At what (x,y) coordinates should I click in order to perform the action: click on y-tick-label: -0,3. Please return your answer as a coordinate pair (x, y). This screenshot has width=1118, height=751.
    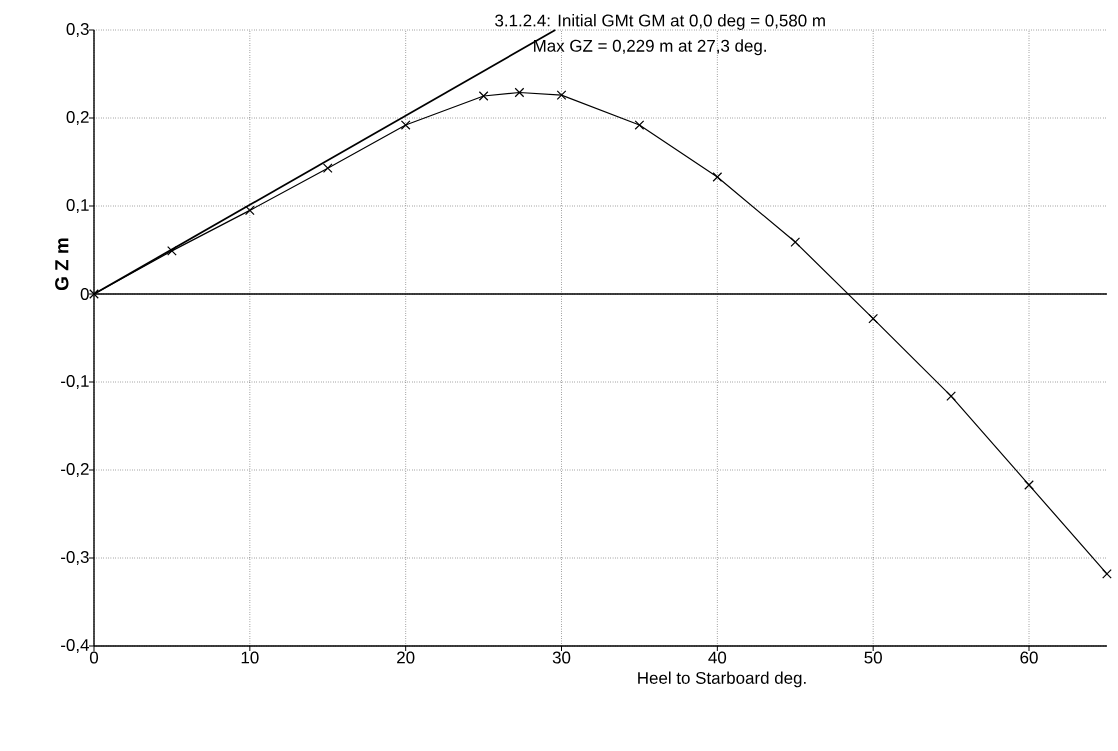
    Looking at the image, I should click on (75, 558).